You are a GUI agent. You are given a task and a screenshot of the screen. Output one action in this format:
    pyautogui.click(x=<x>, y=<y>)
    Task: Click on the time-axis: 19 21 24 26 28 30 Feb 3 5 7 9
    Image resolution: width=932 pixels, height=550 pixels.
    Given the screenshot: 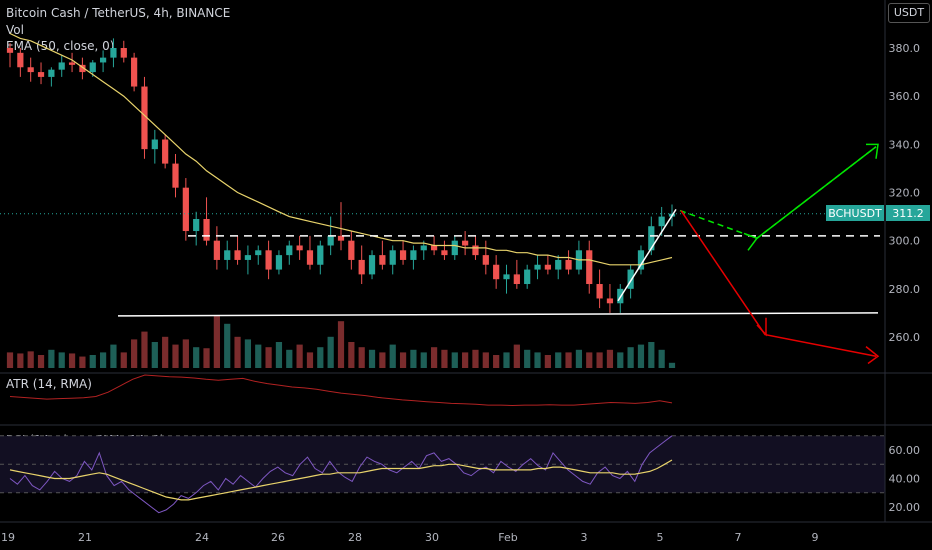 What is the action you would take?
    pyautogui.click(x=410, y=537)
    